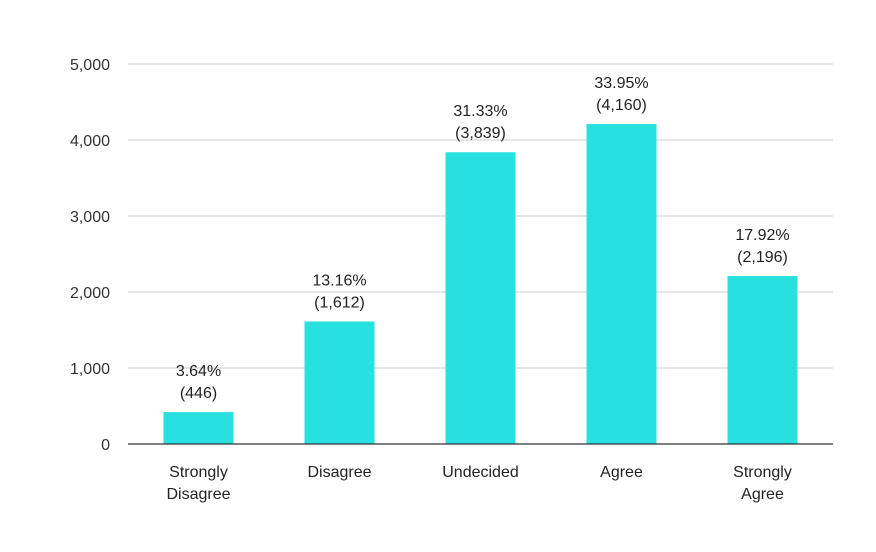 The height and width of the screenshot is (552, 876). Describe the element at coordinates (90, 141) in the screenshot. I see `y-tick-label: 4,000` at that location.